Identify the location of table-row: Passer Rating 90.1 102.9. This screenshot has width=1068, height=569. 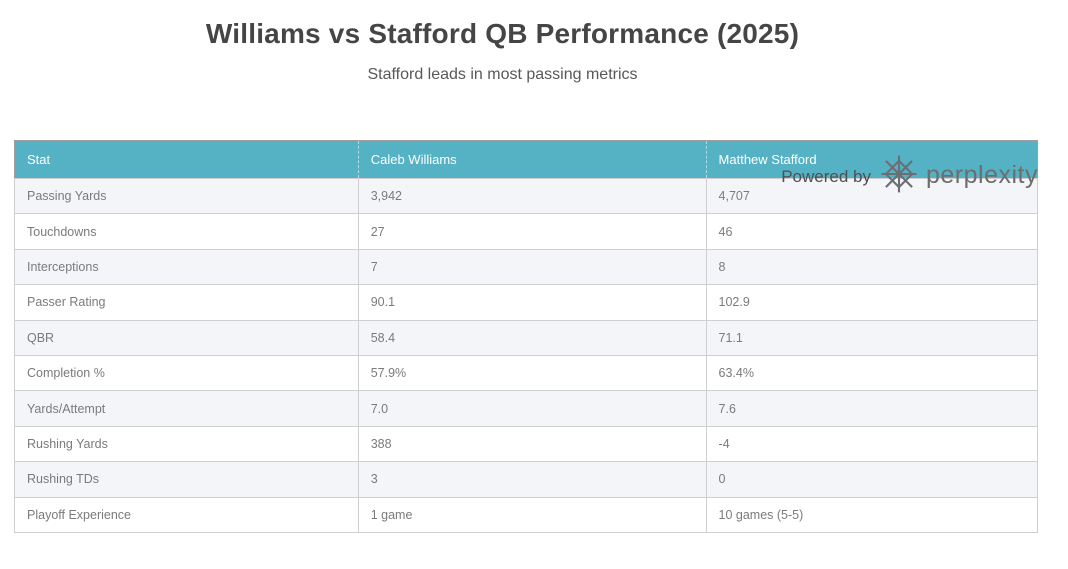
(526, 302).